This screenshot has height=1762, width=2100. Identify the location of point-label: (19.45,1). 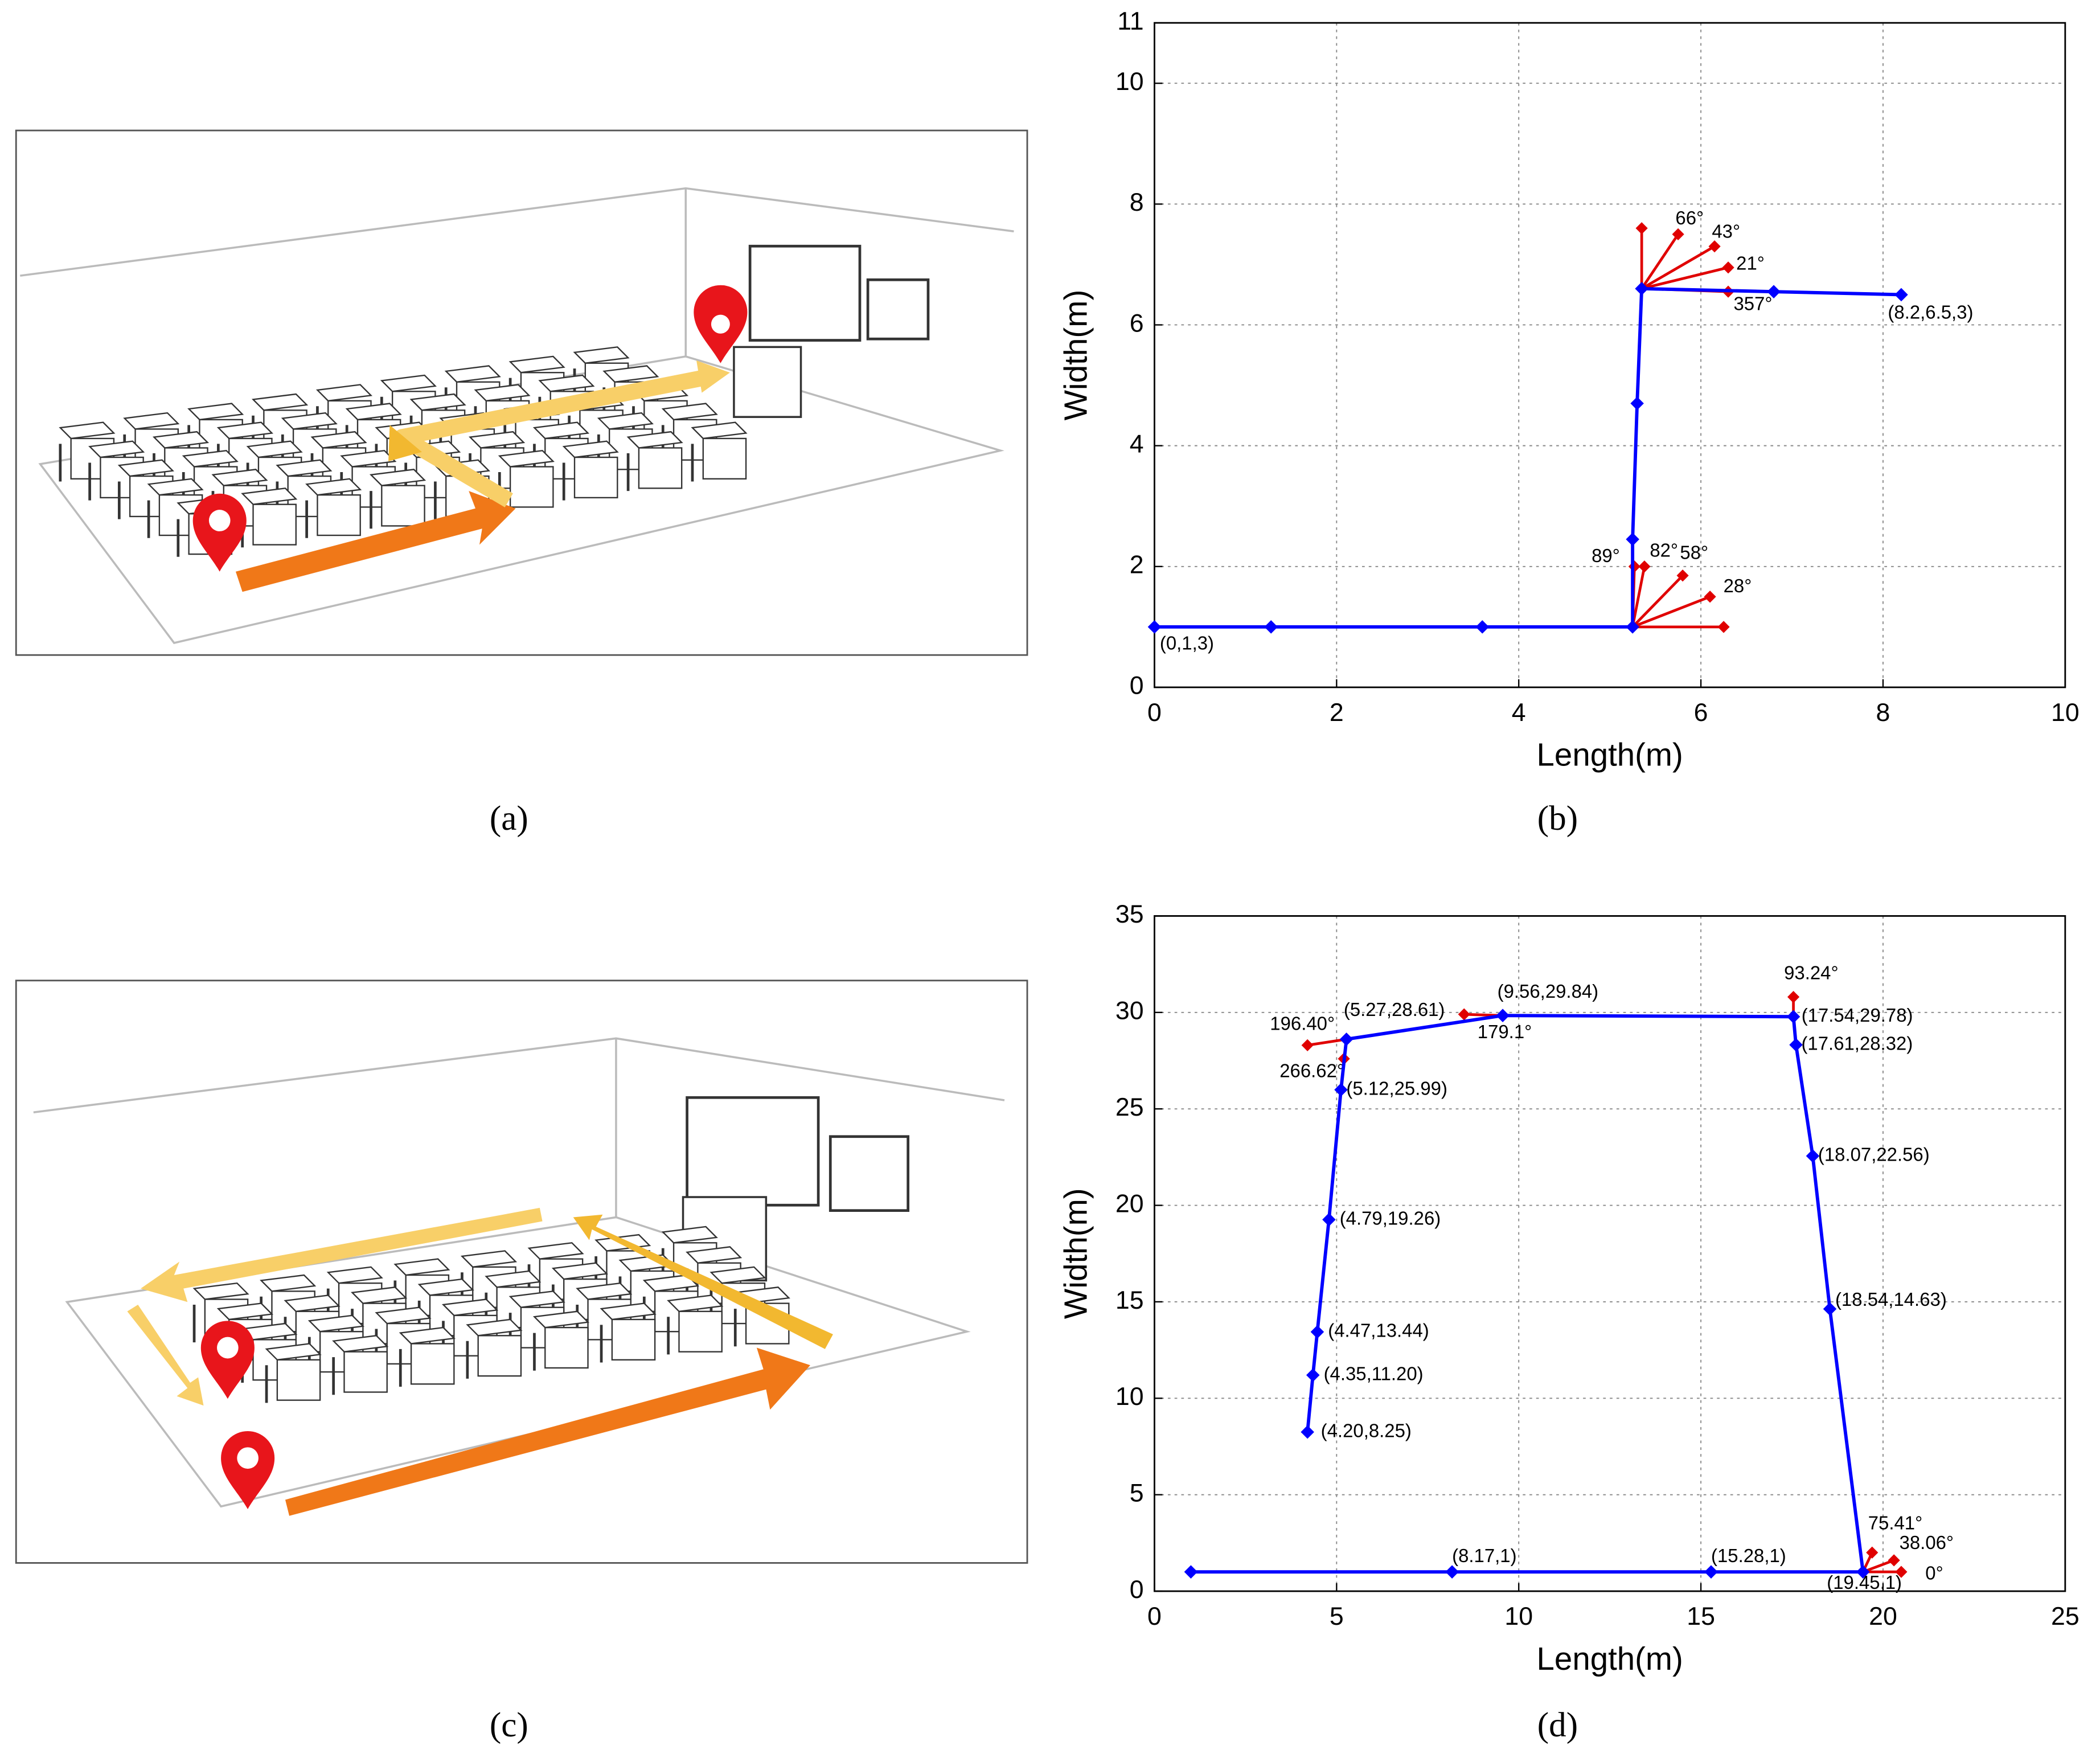
(1864, 1582).